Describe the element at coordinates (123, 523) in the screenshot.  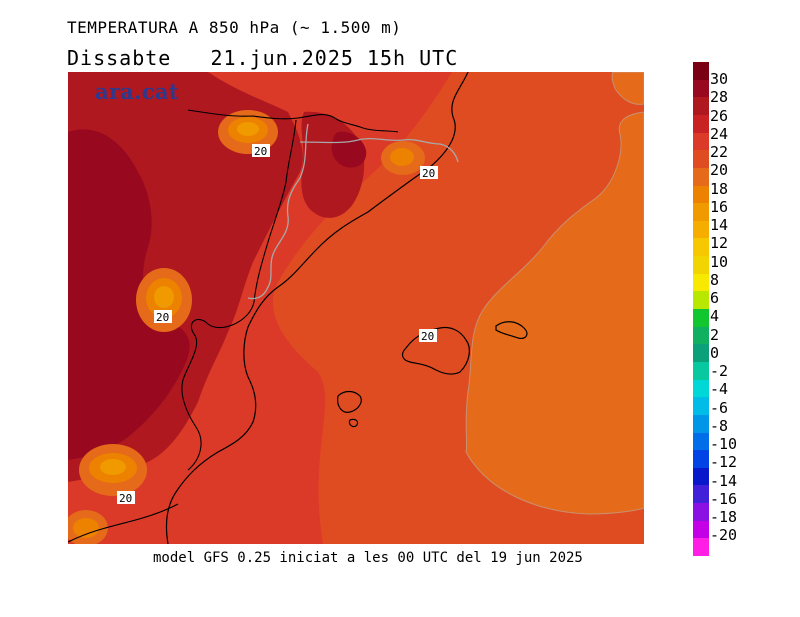
I see `border-south` at that location.